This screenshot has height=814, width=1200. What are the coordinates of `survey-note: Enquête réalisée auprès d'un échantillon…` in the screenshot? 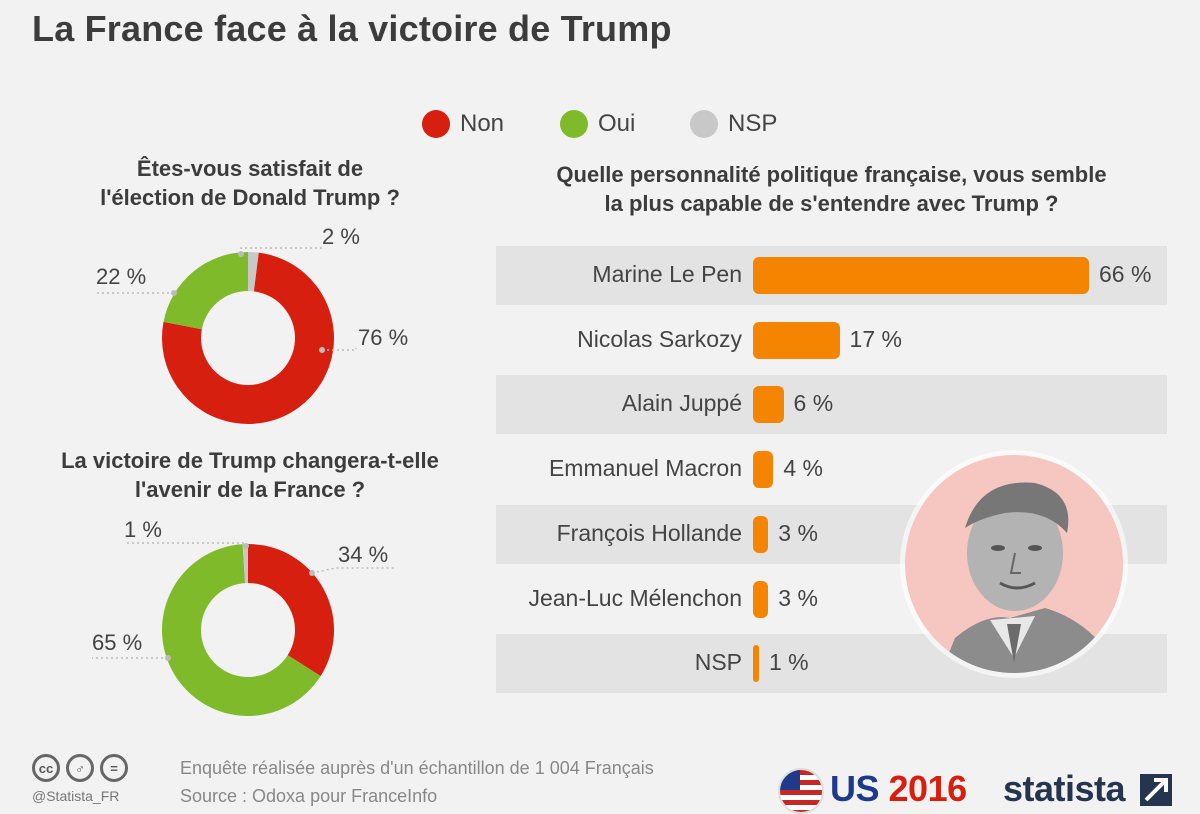 It's located at (417, 768).